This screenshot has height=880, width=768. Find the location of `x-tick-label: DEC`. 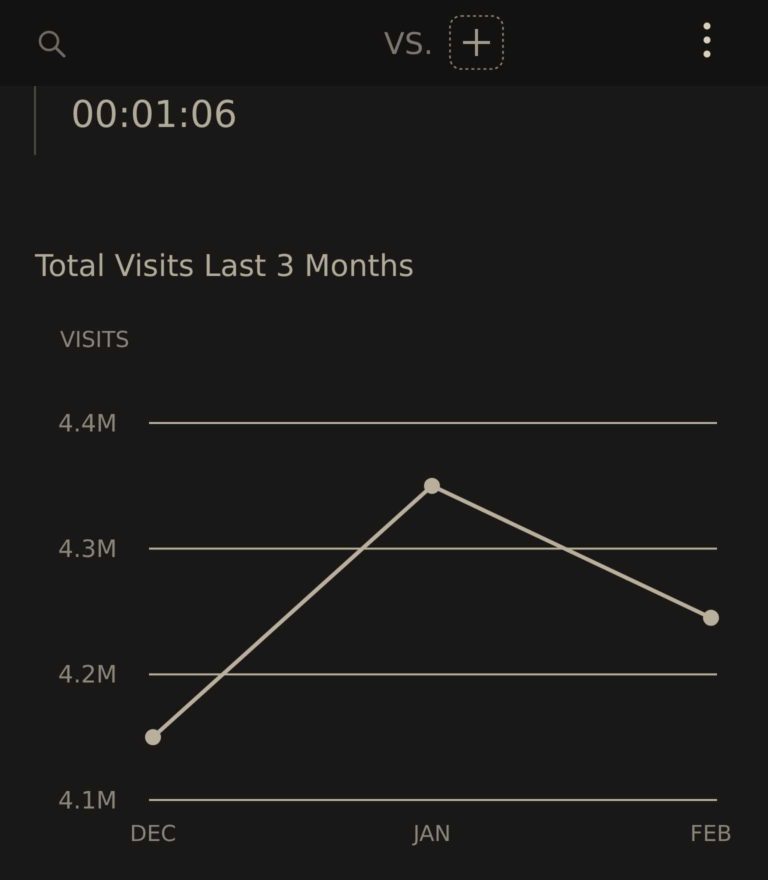

x-tick-label: DEC is located at coordinates (153, 834).